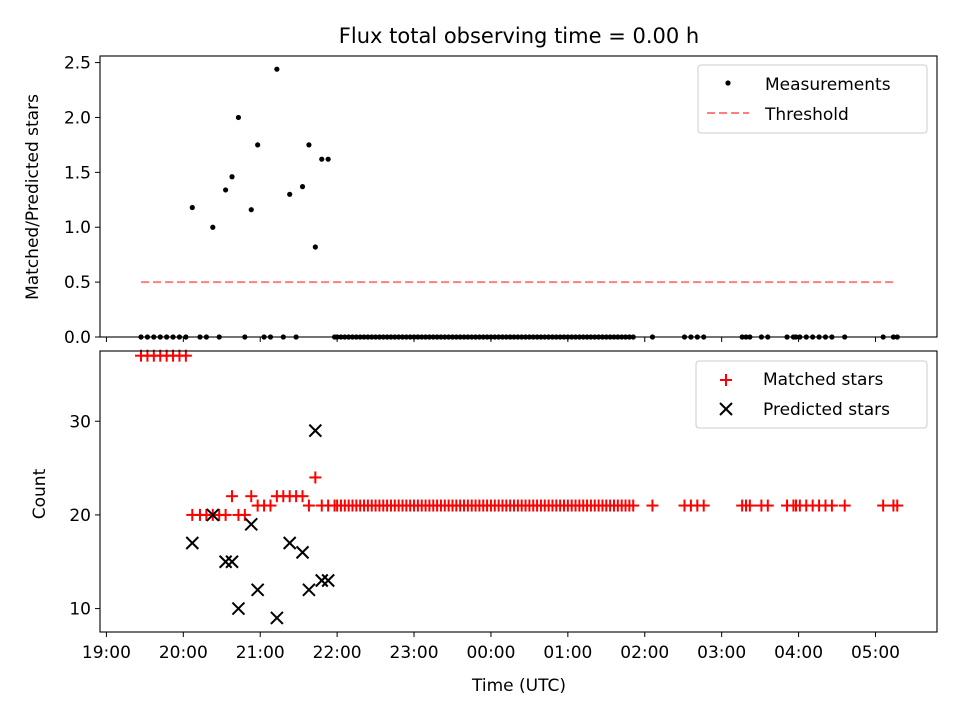  Describe the element at coordinates (726, 409) in the screenshot. I see `legend-predicted-marker` at that location.